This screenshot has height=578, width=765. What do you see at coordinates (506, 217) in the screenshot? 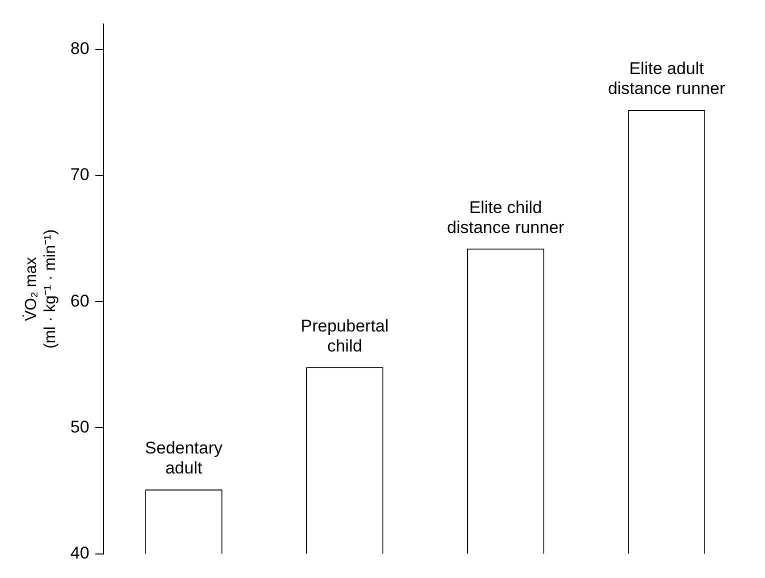
I see `x-tick-label: Elite child distance runner` at bounding box center [506, 217].